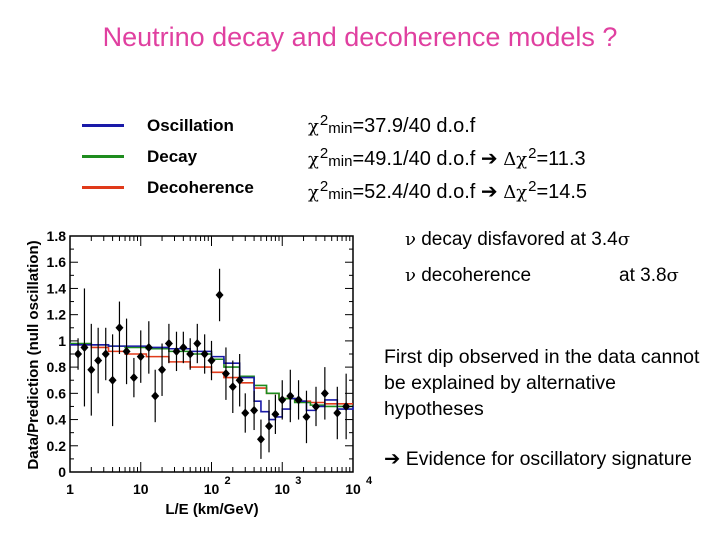 The height and width of the screenshot is (540, 720). What do you see at coordinates (57, 262) in the screenshot?
I see `y-tick-label: 1.6` at bounding box center [57, 262].